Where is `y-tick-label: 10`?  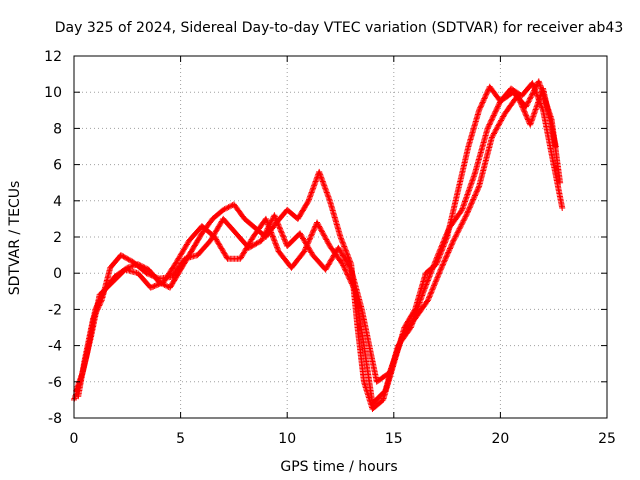
y-tick-label: 10 is located at coordinates (53, 93).